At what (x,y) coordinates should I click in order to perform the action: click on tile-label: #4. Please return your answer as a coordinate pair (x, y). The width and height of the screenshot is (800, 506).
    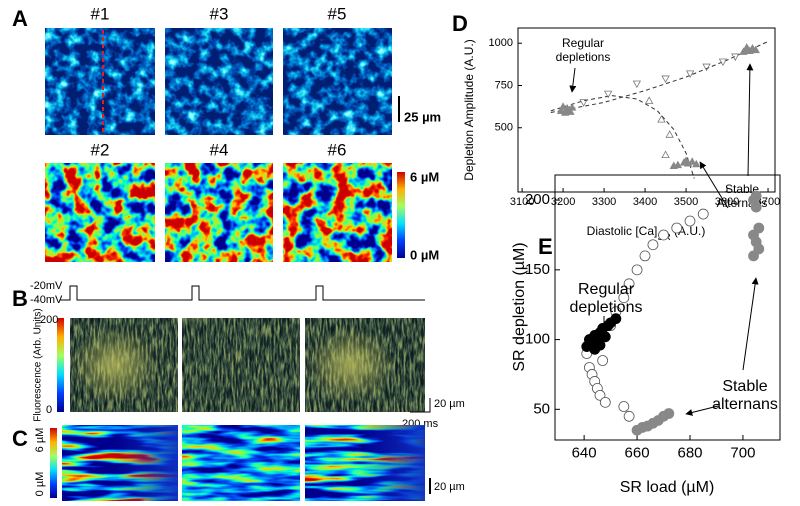
    Looking at the image, I should click on (219, 149).